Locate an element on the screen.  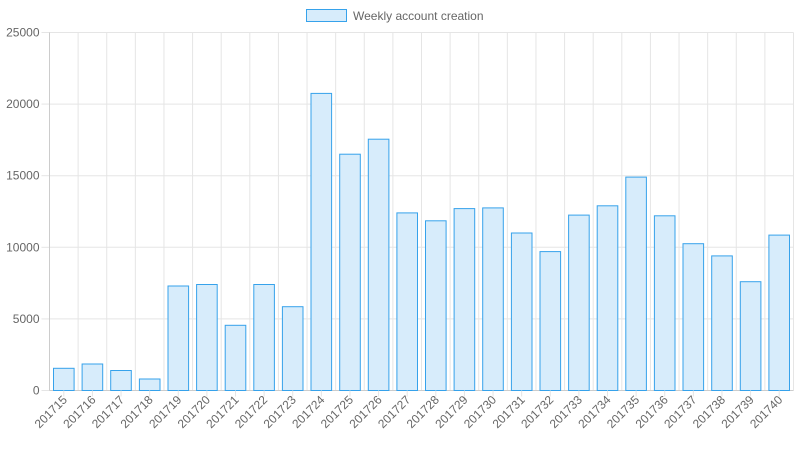
y-tick-label: 20000 is located at coordinates (23, 104).